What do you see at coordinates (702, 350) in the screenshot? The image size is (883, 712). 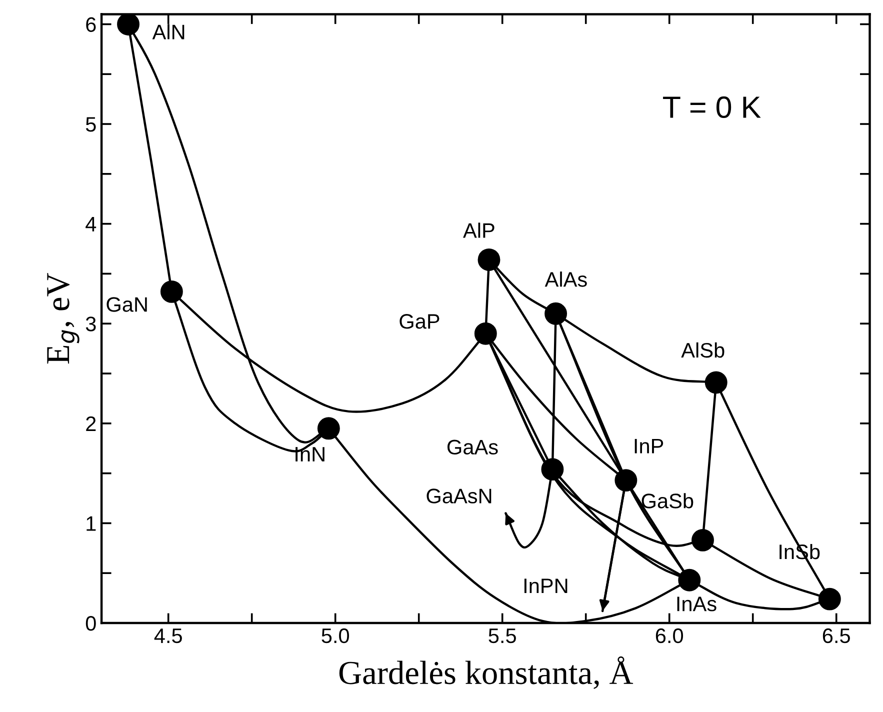 I see `annotation: AlSb` at bounding box center [702, 350].